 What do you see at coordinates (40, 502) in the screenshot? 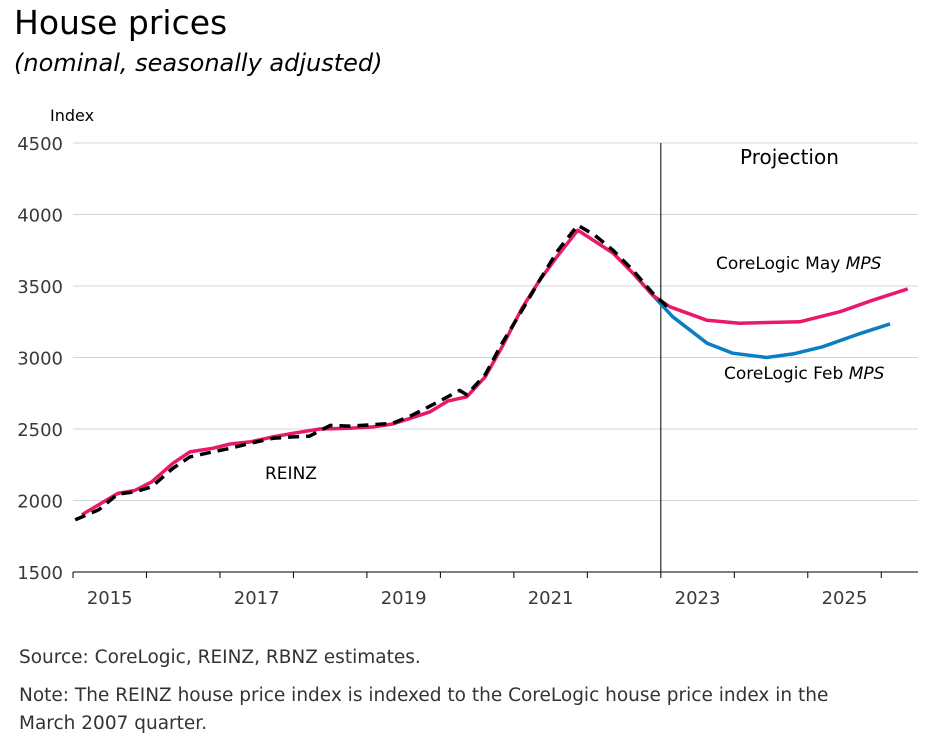
I see `y-tick-label: 2000` at bounding box center [40, 502].